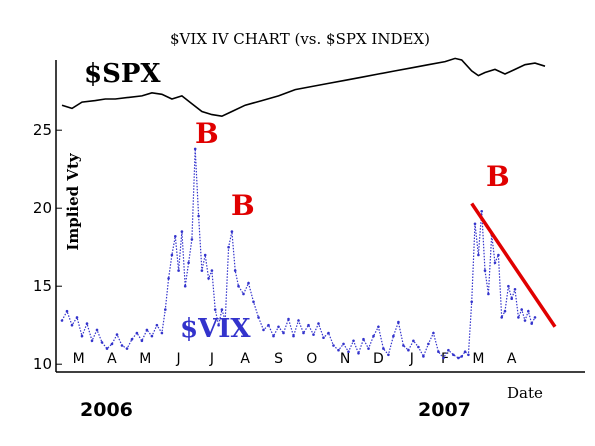 This screenshot has width=595, height=446. What do you see at coordinates (498, 176) in the screenshot?
I see `buy-marker-march: B` at bounding box center [498, 176].